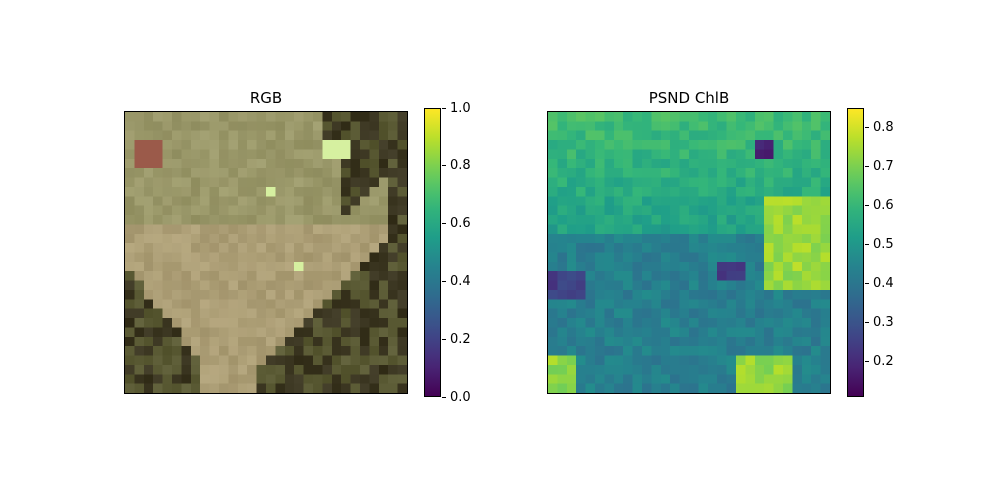 The image size is (1000, 500). Describe the element at coordinates (432, 252) in the screenshot. I see `rgb-colorbar` at that location.